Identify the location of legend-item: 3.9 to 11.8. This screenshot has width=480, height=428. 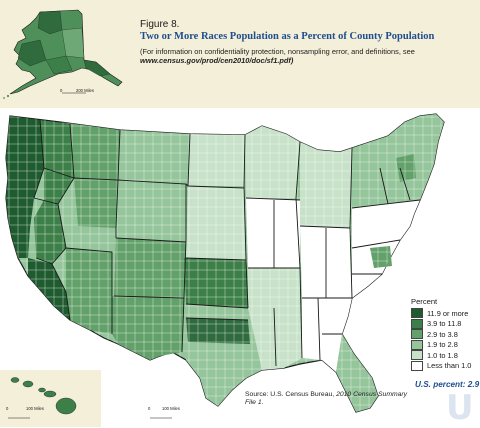
(445, 324).